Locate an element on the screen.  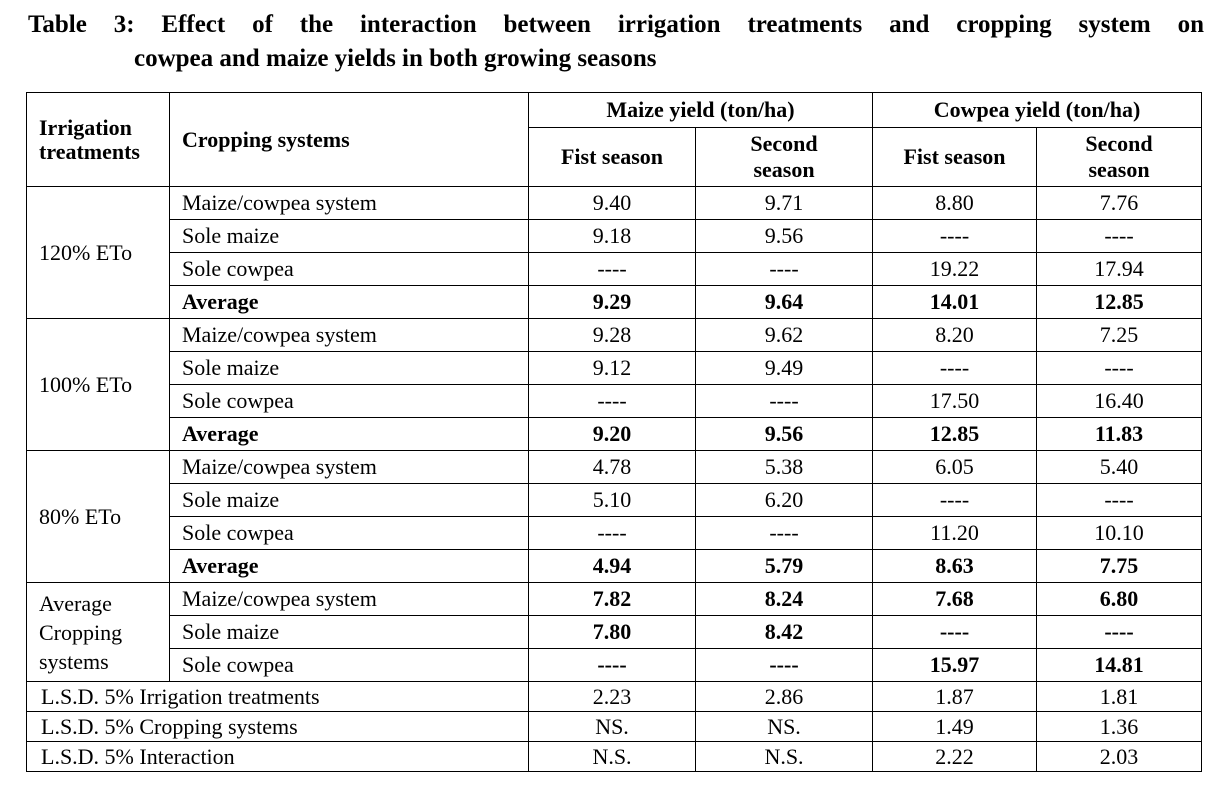
average-row: Average 4.94 5.79 8.63 7.75 is located at coordinates (615, 566).